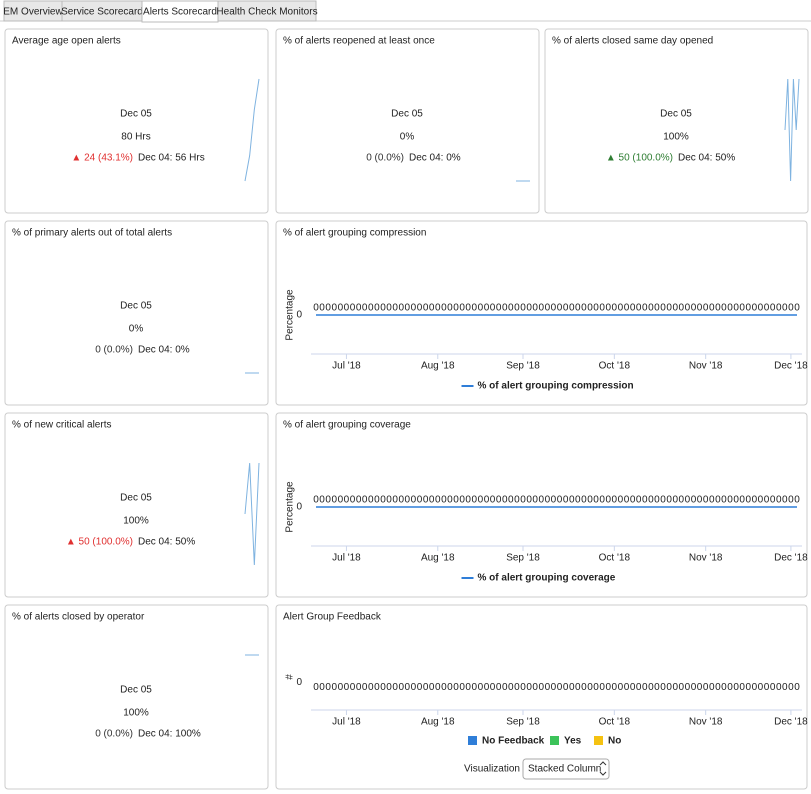 The image size is (811, 794). I want to click on card-title: % of alerts closed by operator, so click(78, 617).